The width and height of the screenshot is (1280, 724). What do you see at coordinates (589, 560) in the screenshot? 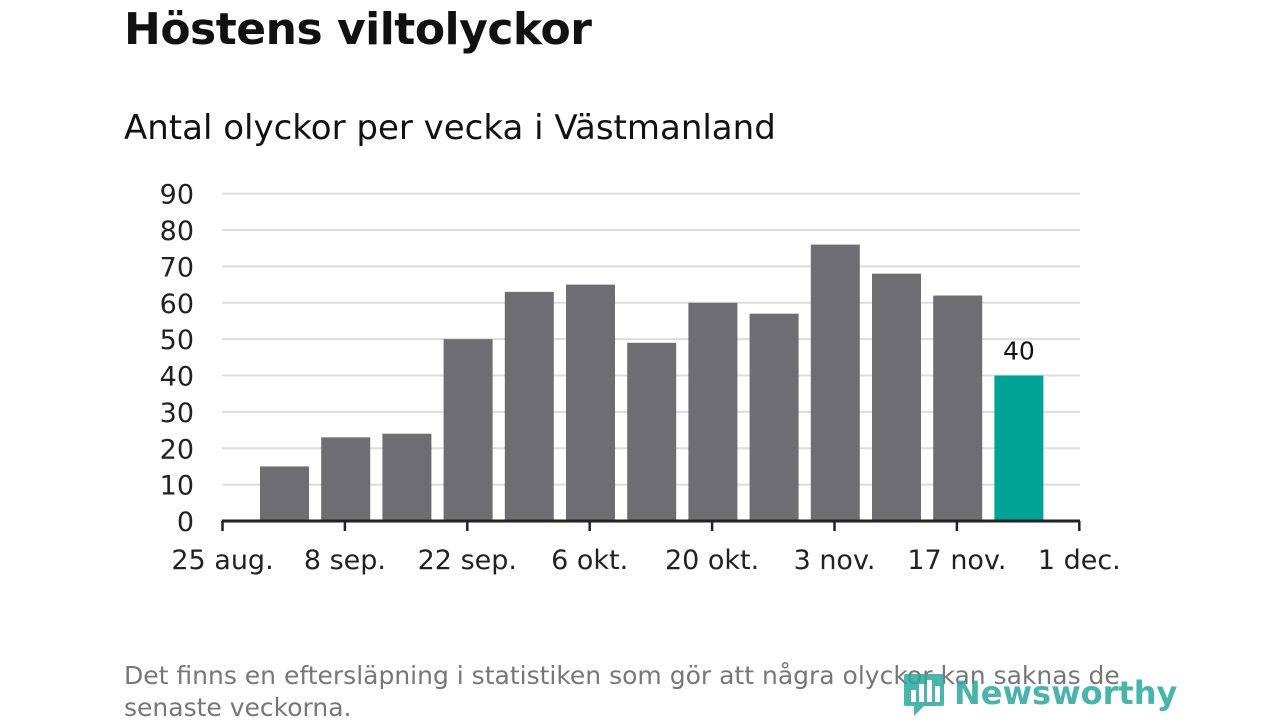
I see `x-tick-label: 6 okt.` at bounding box center [589, 560].